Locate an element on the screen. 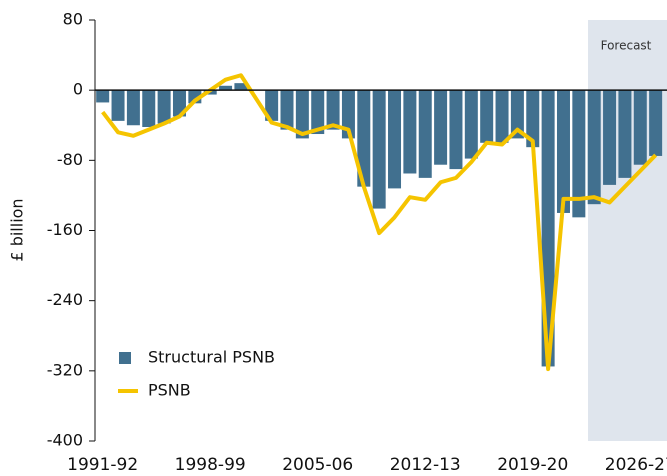  x-tick-label: 2012-13 is located at coordinates (425, 465).